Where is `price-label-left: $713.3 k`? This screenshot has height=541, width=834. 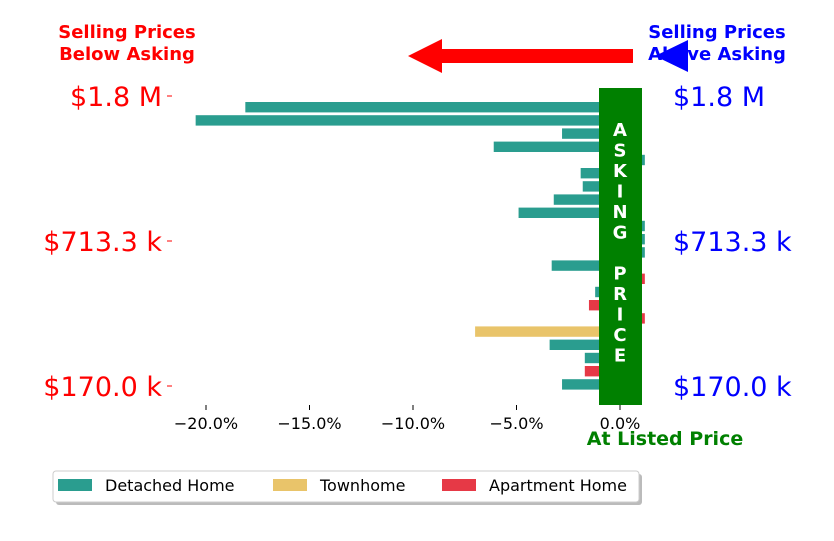 price-label-left: $713.3 k is located at coordinates (102, 242).